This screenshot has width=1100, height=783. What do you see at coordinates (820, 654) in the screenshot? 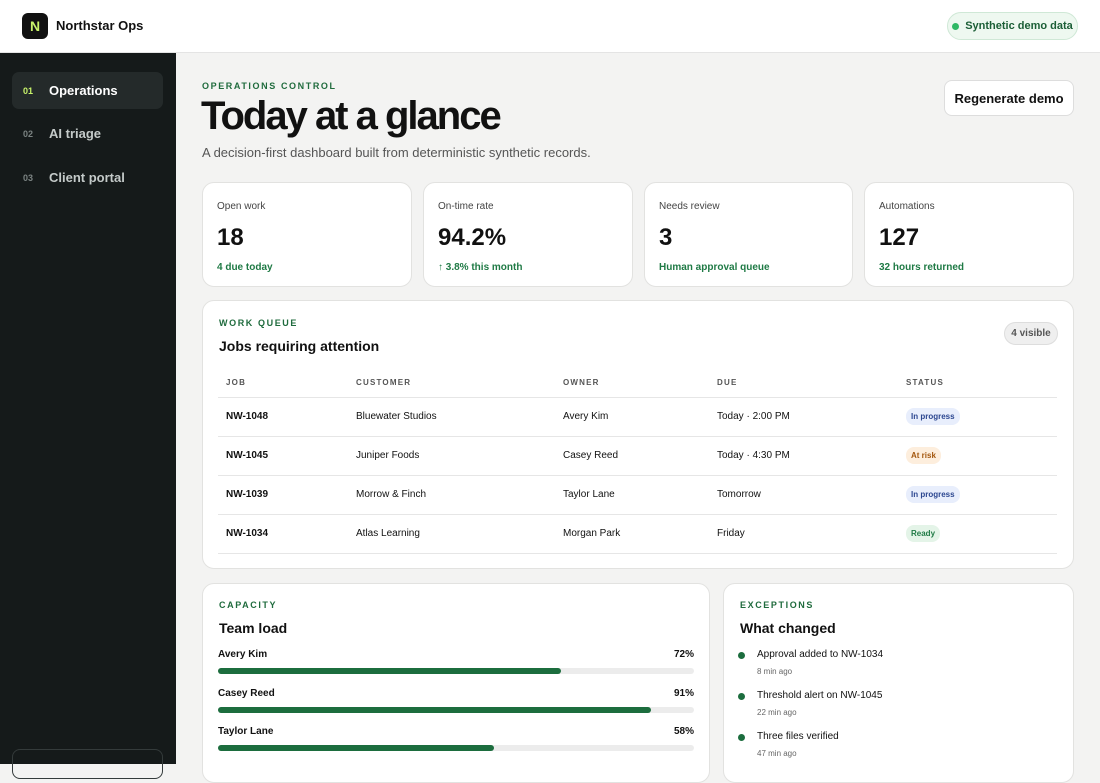
I see `event-text: Approval added to NW-1034` at bounding box center [820, 654].